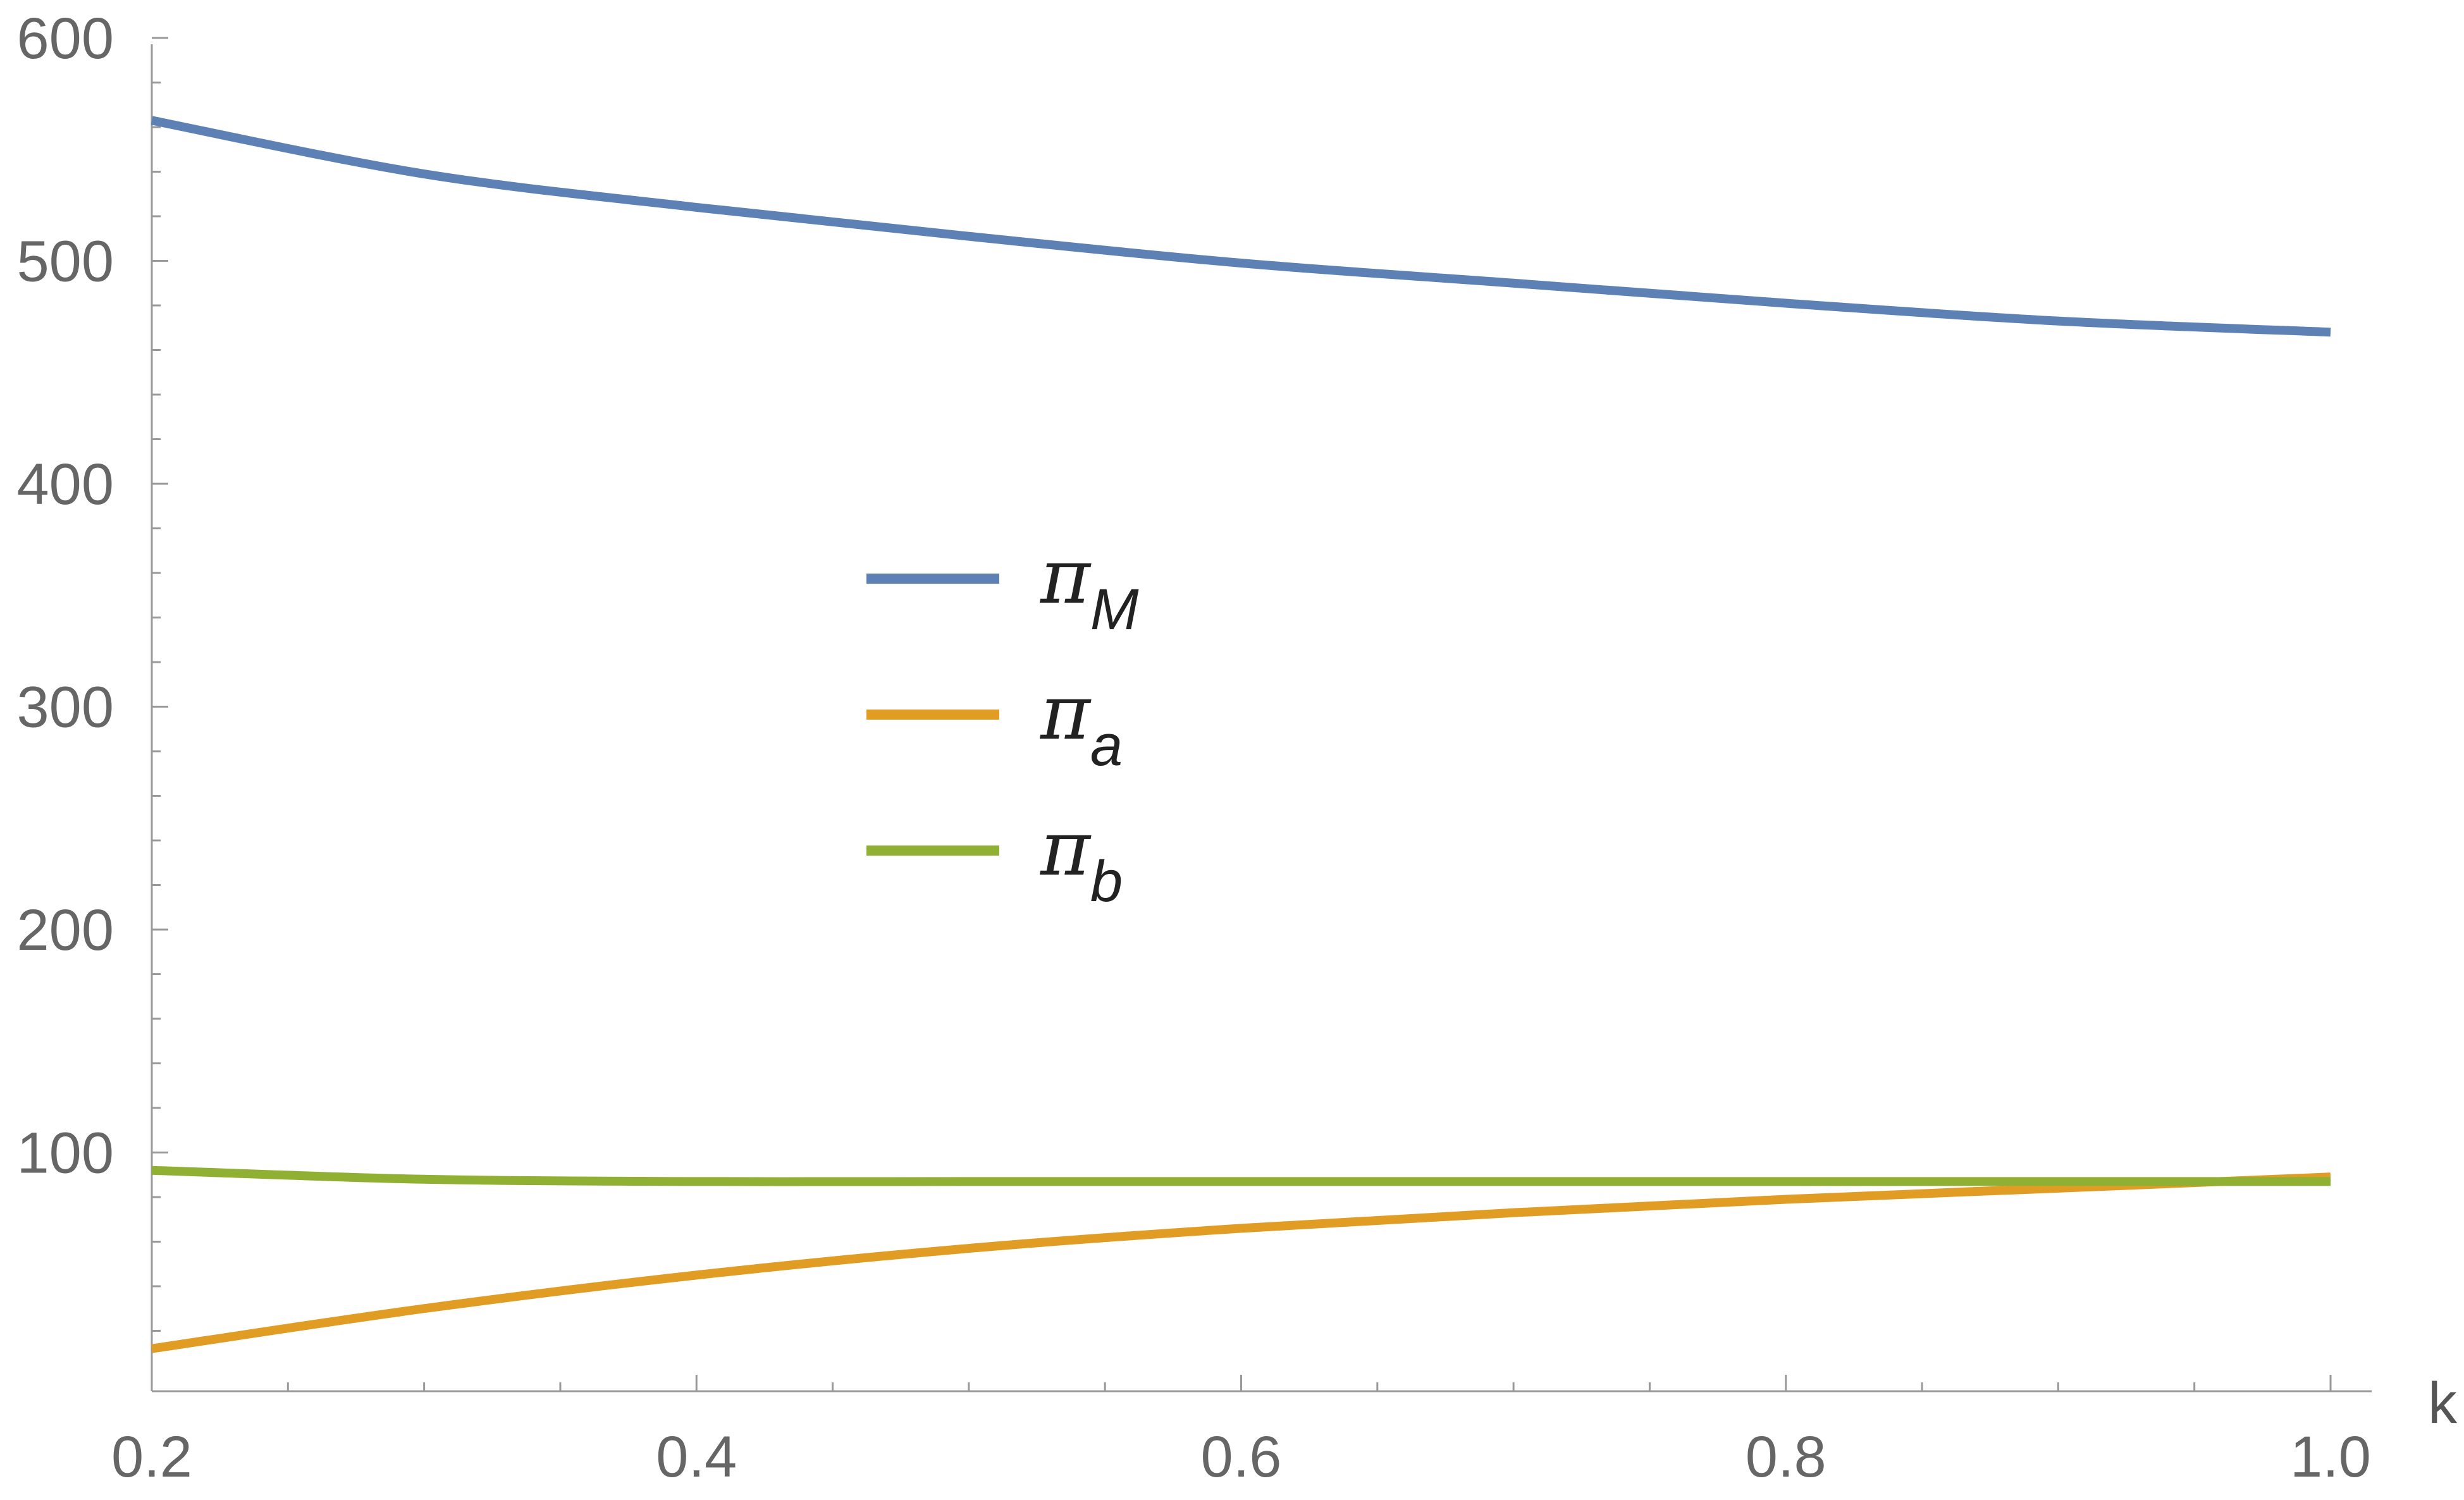 The height and width of the screenshot is (1500, 2464). I want to click on x-ticks: 0.2 0.4 0.6 0.8 1.0, so click(1241, 1432).